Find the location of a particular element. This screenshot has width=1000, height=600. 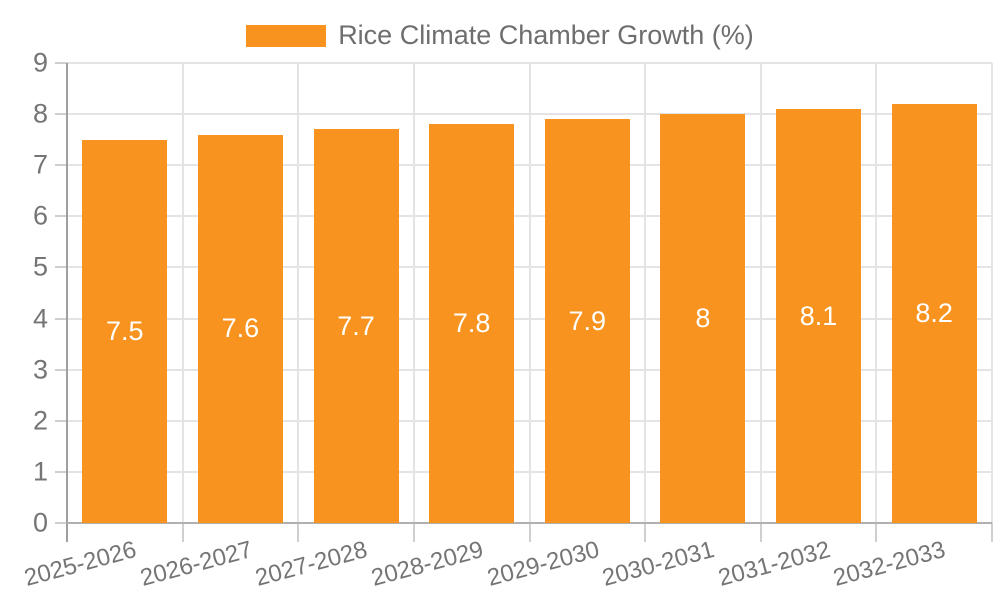

bar-value-label: 8 is located at coordinates (703, 318).